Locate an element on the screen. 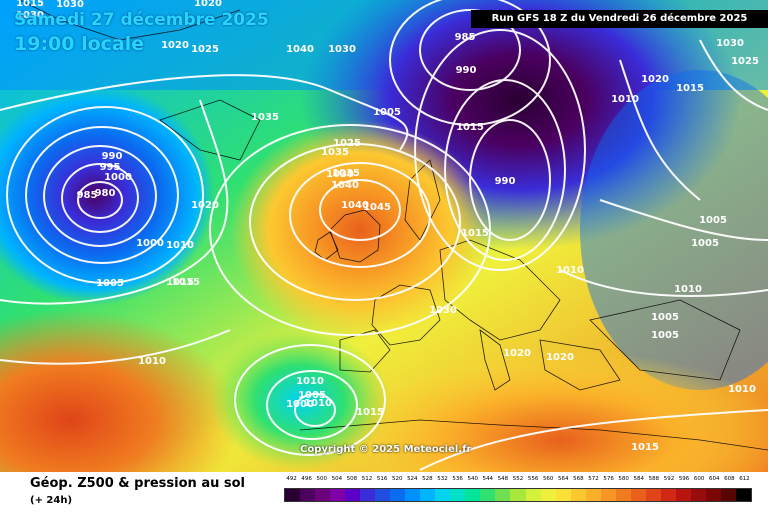 The image size is (768, 512). forecast-local-time: 19:00 locale is located at coordinates (79, 44).